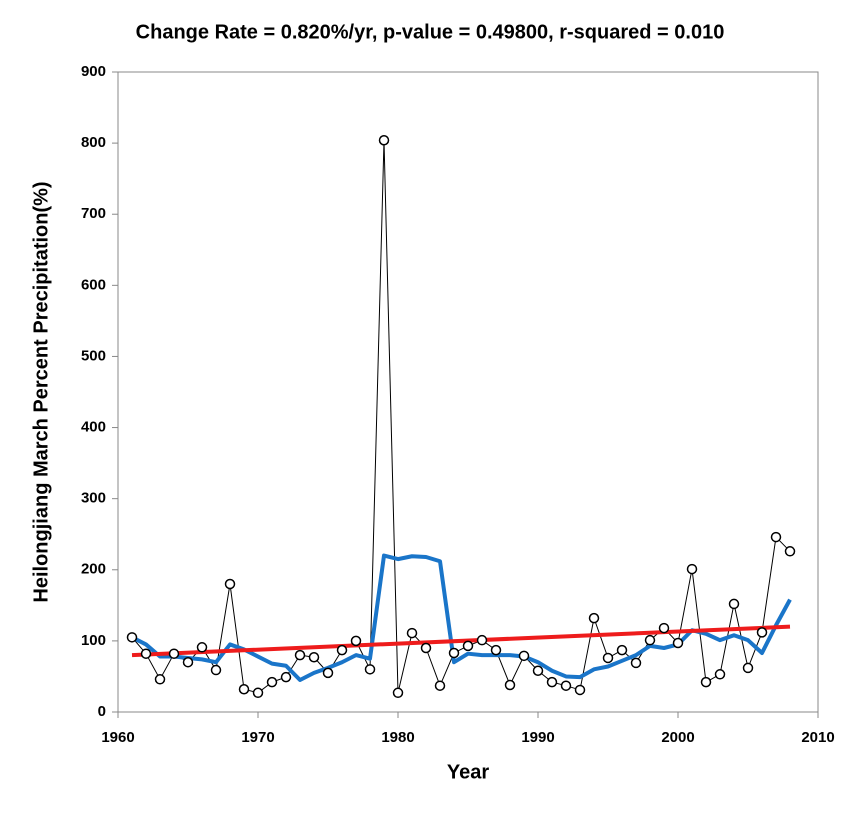 This screenshot has height=814, width=862. Describe the element at coordinates (93, 640) in the screenshot. I see `y-tick-label: 100` at that location.